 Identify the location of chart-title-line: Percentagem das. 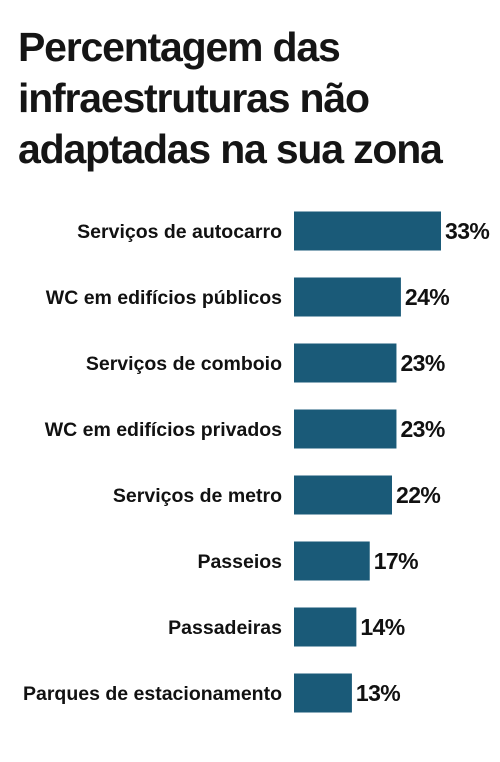
(179, 47).